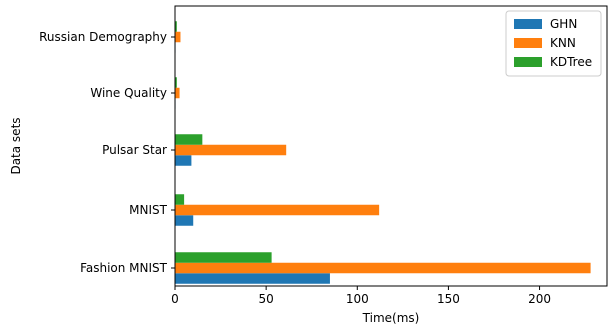 This screenshot has width=609, height=329. What do you see at coordinates (134, 150) in the screenshot?
I see `y-tick-label: Pulsar Star` at bounding box center [134, 150].